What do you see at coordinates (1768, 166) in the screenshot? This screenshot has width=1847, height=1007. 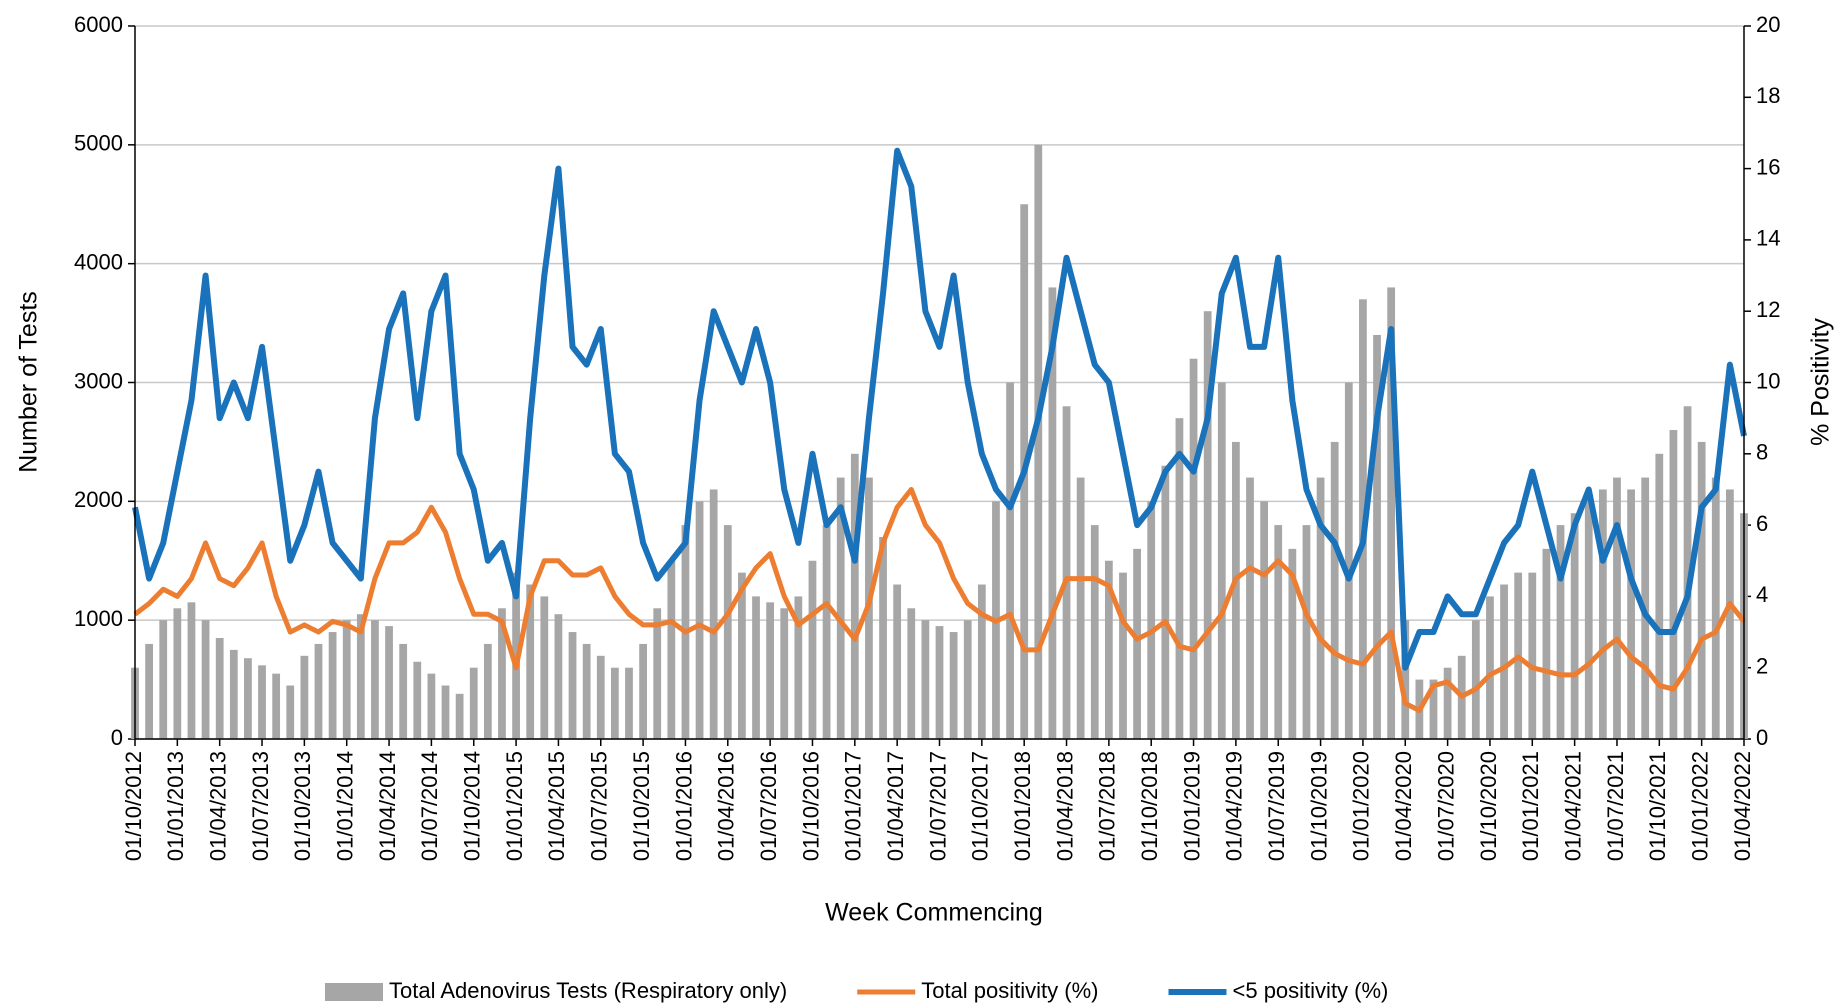 I see `y2-tick-label: 16` at bounding box center [1768, 166].